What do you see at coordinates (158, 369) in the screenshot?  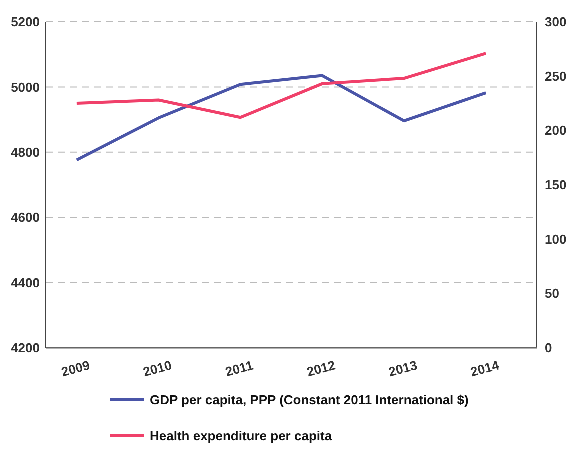 I see `x-tick-label: 2010` at bounding box center [158, 369].